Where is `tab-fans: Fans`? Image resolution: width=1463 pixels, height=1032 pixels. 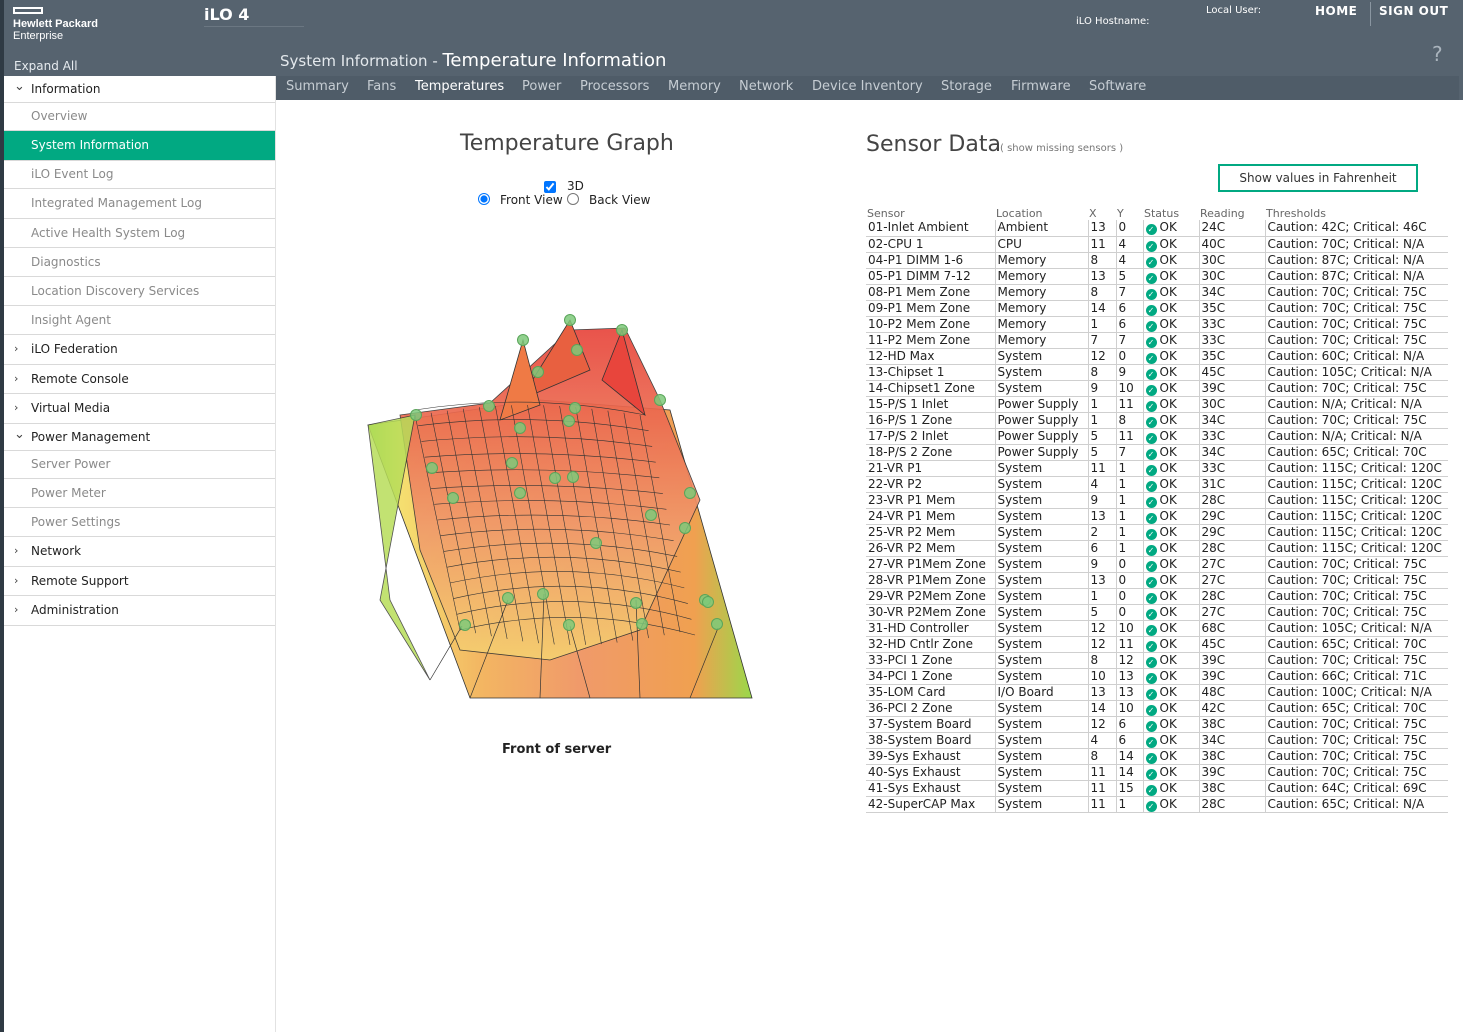 tab-fans: Fans is located at coordinates (382, 86).